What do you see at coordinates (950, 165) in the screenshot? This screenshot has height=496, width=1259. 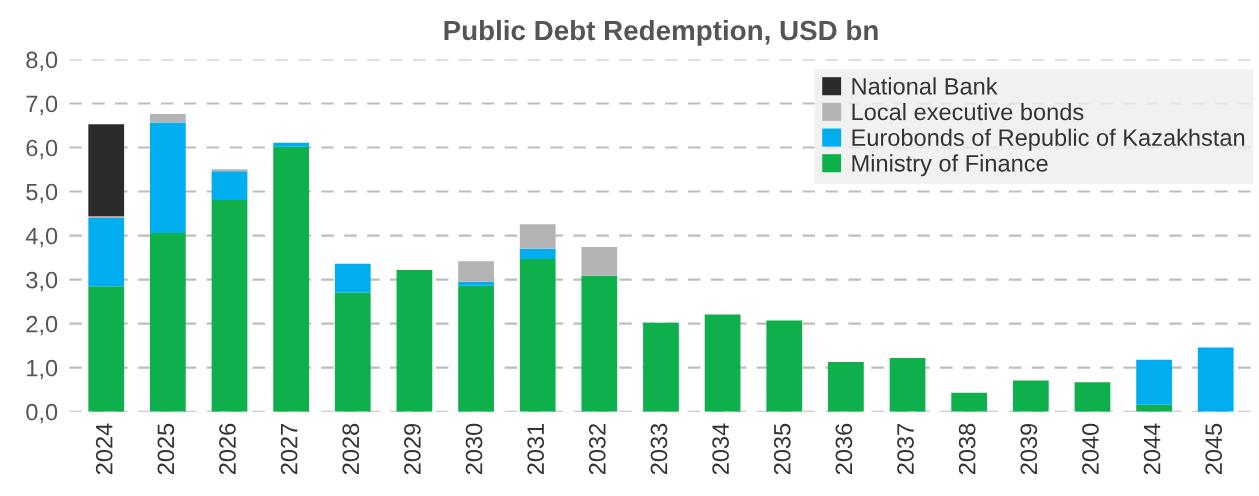 I see `legend-label: Ministry of Finance` at bounding box center [950, 165].